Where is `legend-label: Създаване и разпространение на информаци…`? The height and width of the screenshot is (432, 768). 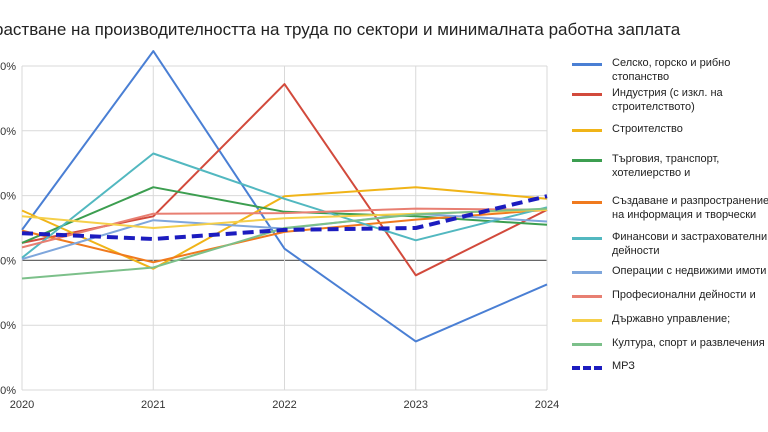 legend-label: Създаване и разпространение на информаци… is located at coordinates (690, 208).